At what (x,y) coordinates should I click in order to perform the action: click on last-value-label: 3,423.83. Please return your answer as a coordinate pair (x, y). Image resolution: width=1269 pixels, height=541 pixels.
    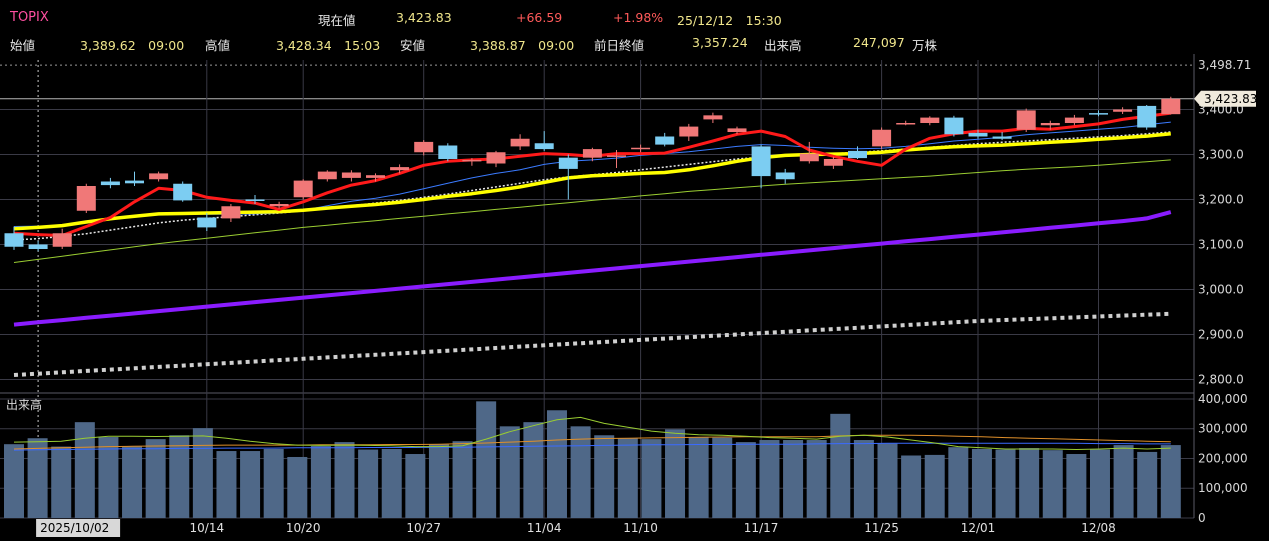
    Looking at the image, I should click on (1230, 99).